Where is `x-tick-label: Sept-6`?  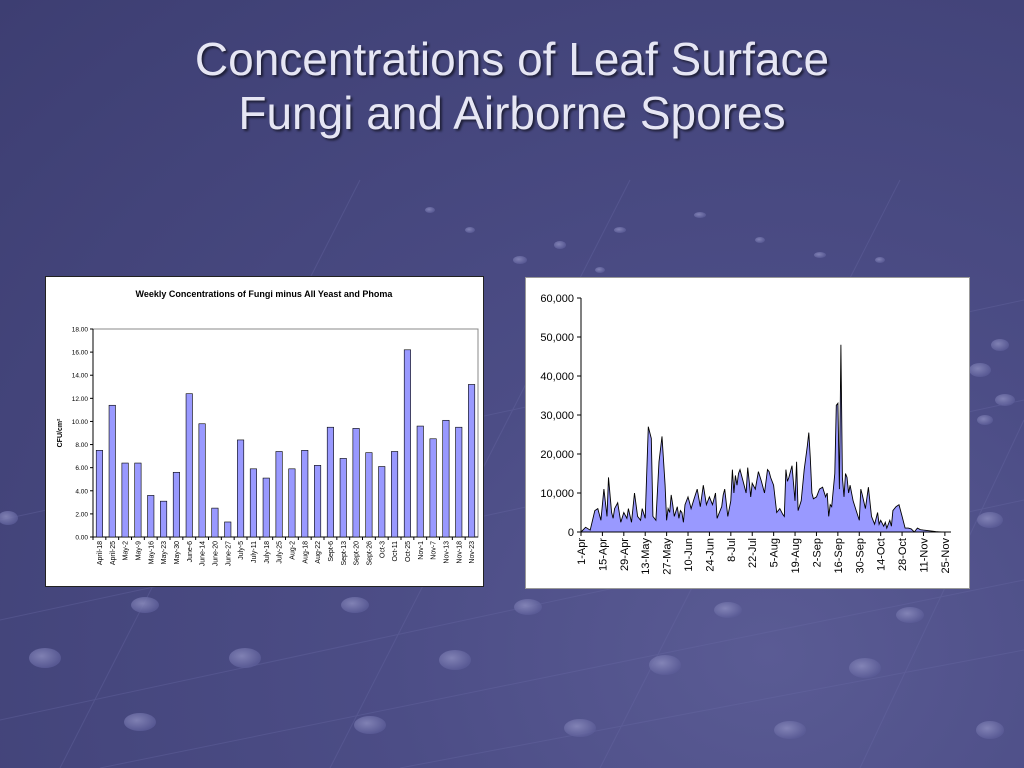 x-tick-label: Sept-6 is located at coordinates (331, 551).